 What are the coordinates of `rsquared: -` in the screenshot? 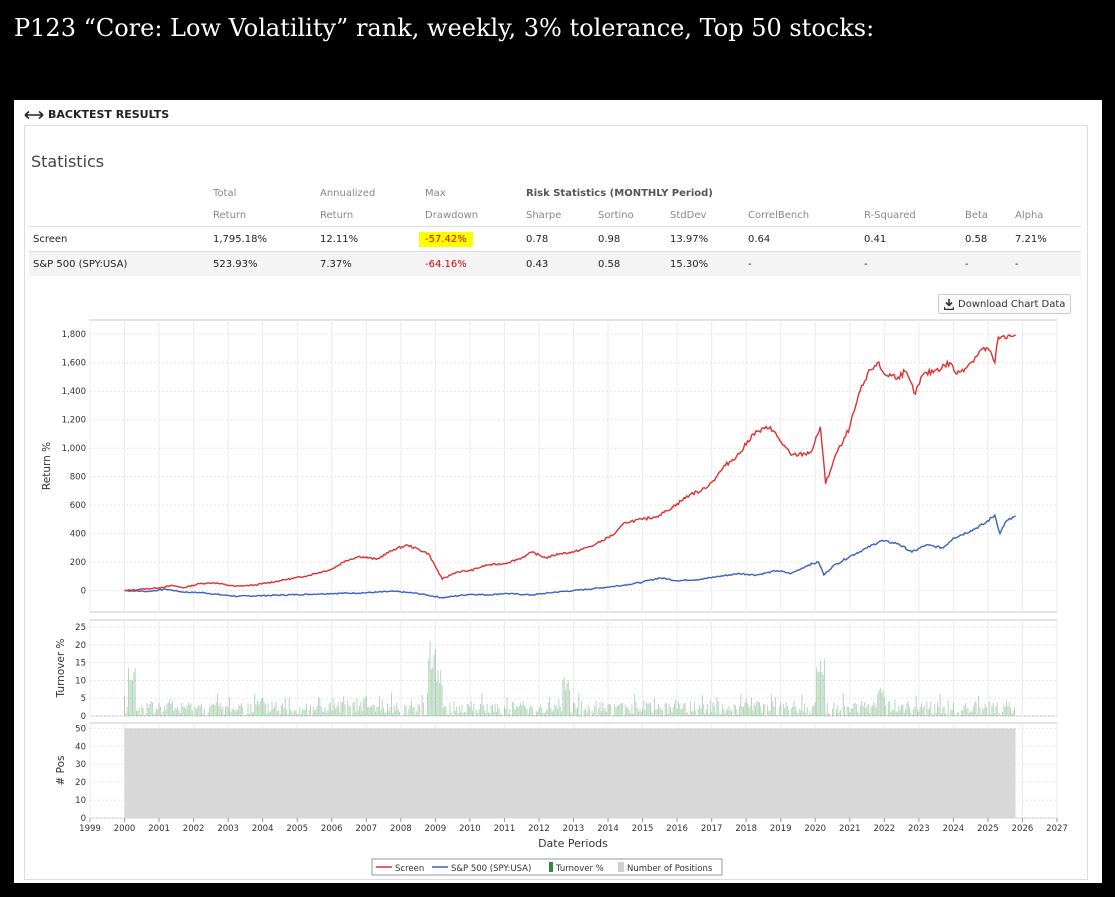 It's located at (910, 263).